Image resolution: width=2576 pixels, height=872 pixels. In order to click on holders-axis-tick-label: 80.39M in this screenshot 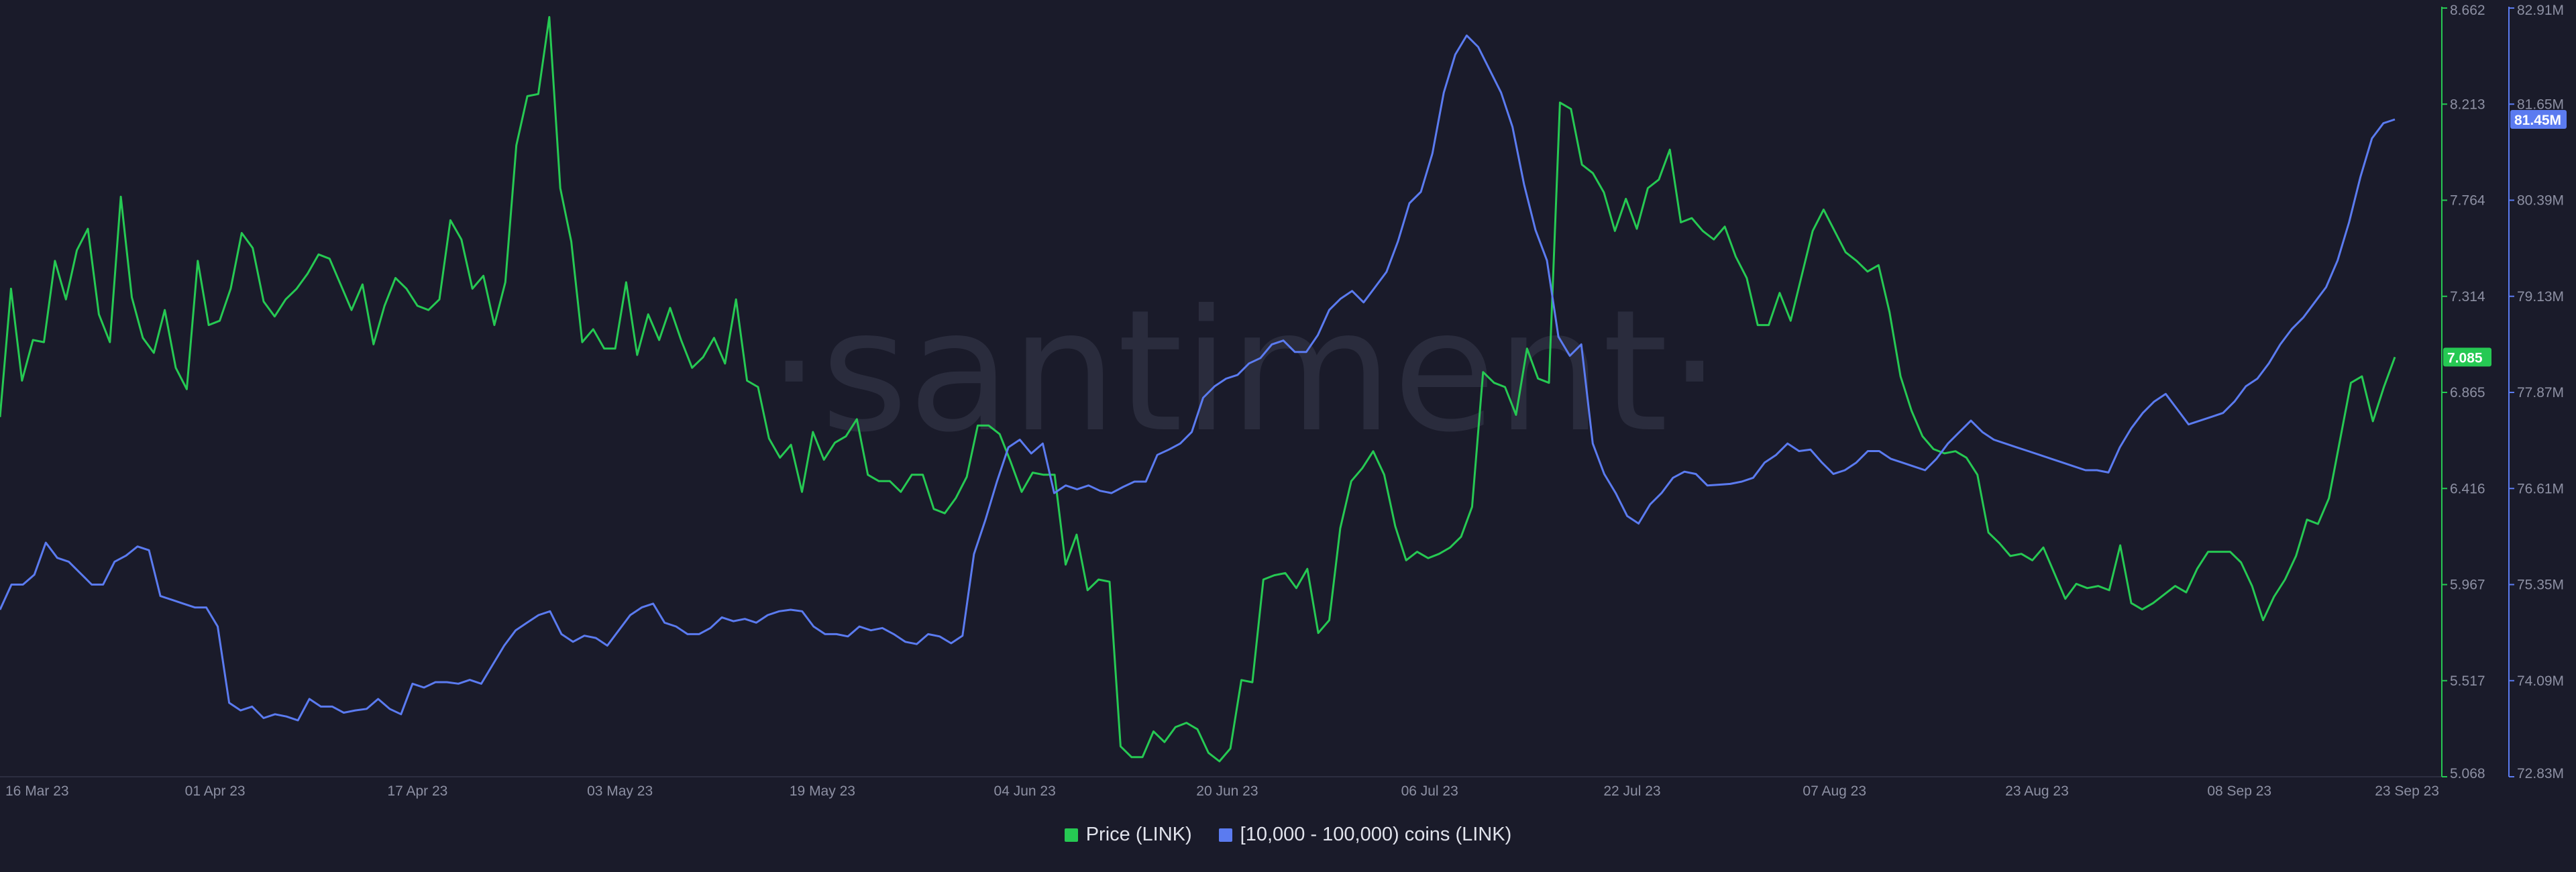, I will do `click(2540, 201)`.